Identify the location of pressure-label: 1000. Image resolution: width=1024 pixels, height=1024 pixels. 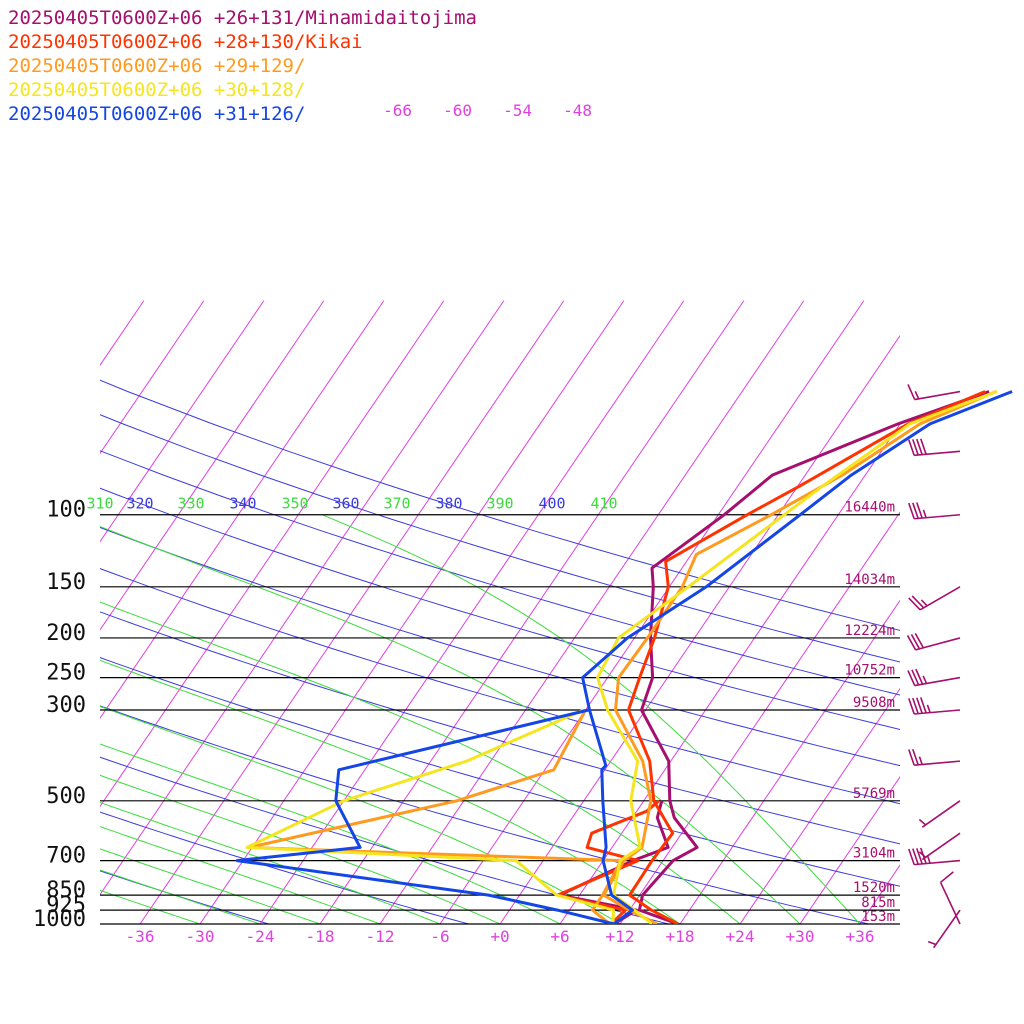
(59, 919).